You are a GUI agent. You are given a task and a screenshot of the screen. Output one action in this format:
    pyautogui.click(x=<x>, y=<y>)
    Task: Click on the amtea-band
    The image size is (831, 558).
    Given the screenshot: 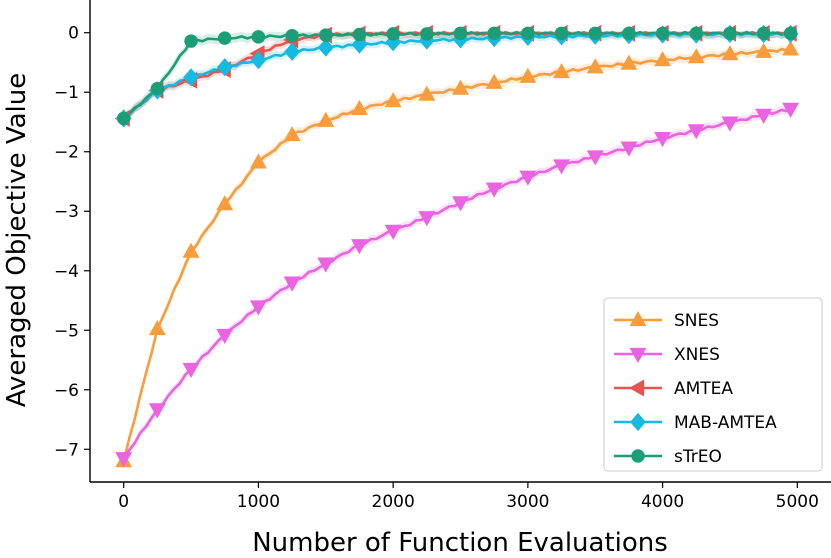 What is the action you would take?
    pyautogui.click(x=457, y=77)
    